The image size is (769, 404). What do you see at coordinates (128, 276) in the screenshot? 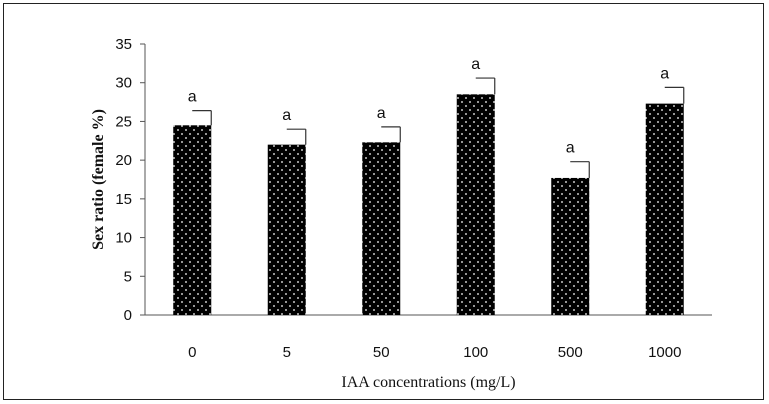
I see `y-tick-label: 5` at bounding box center [128, 276].